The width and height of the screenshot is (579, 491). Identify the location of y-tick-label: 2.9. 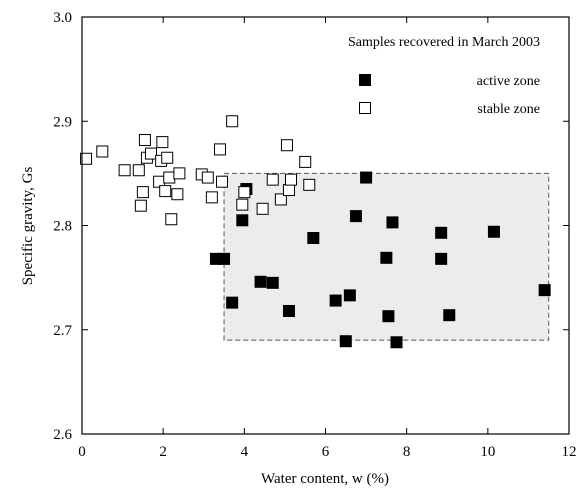
(62, 122).